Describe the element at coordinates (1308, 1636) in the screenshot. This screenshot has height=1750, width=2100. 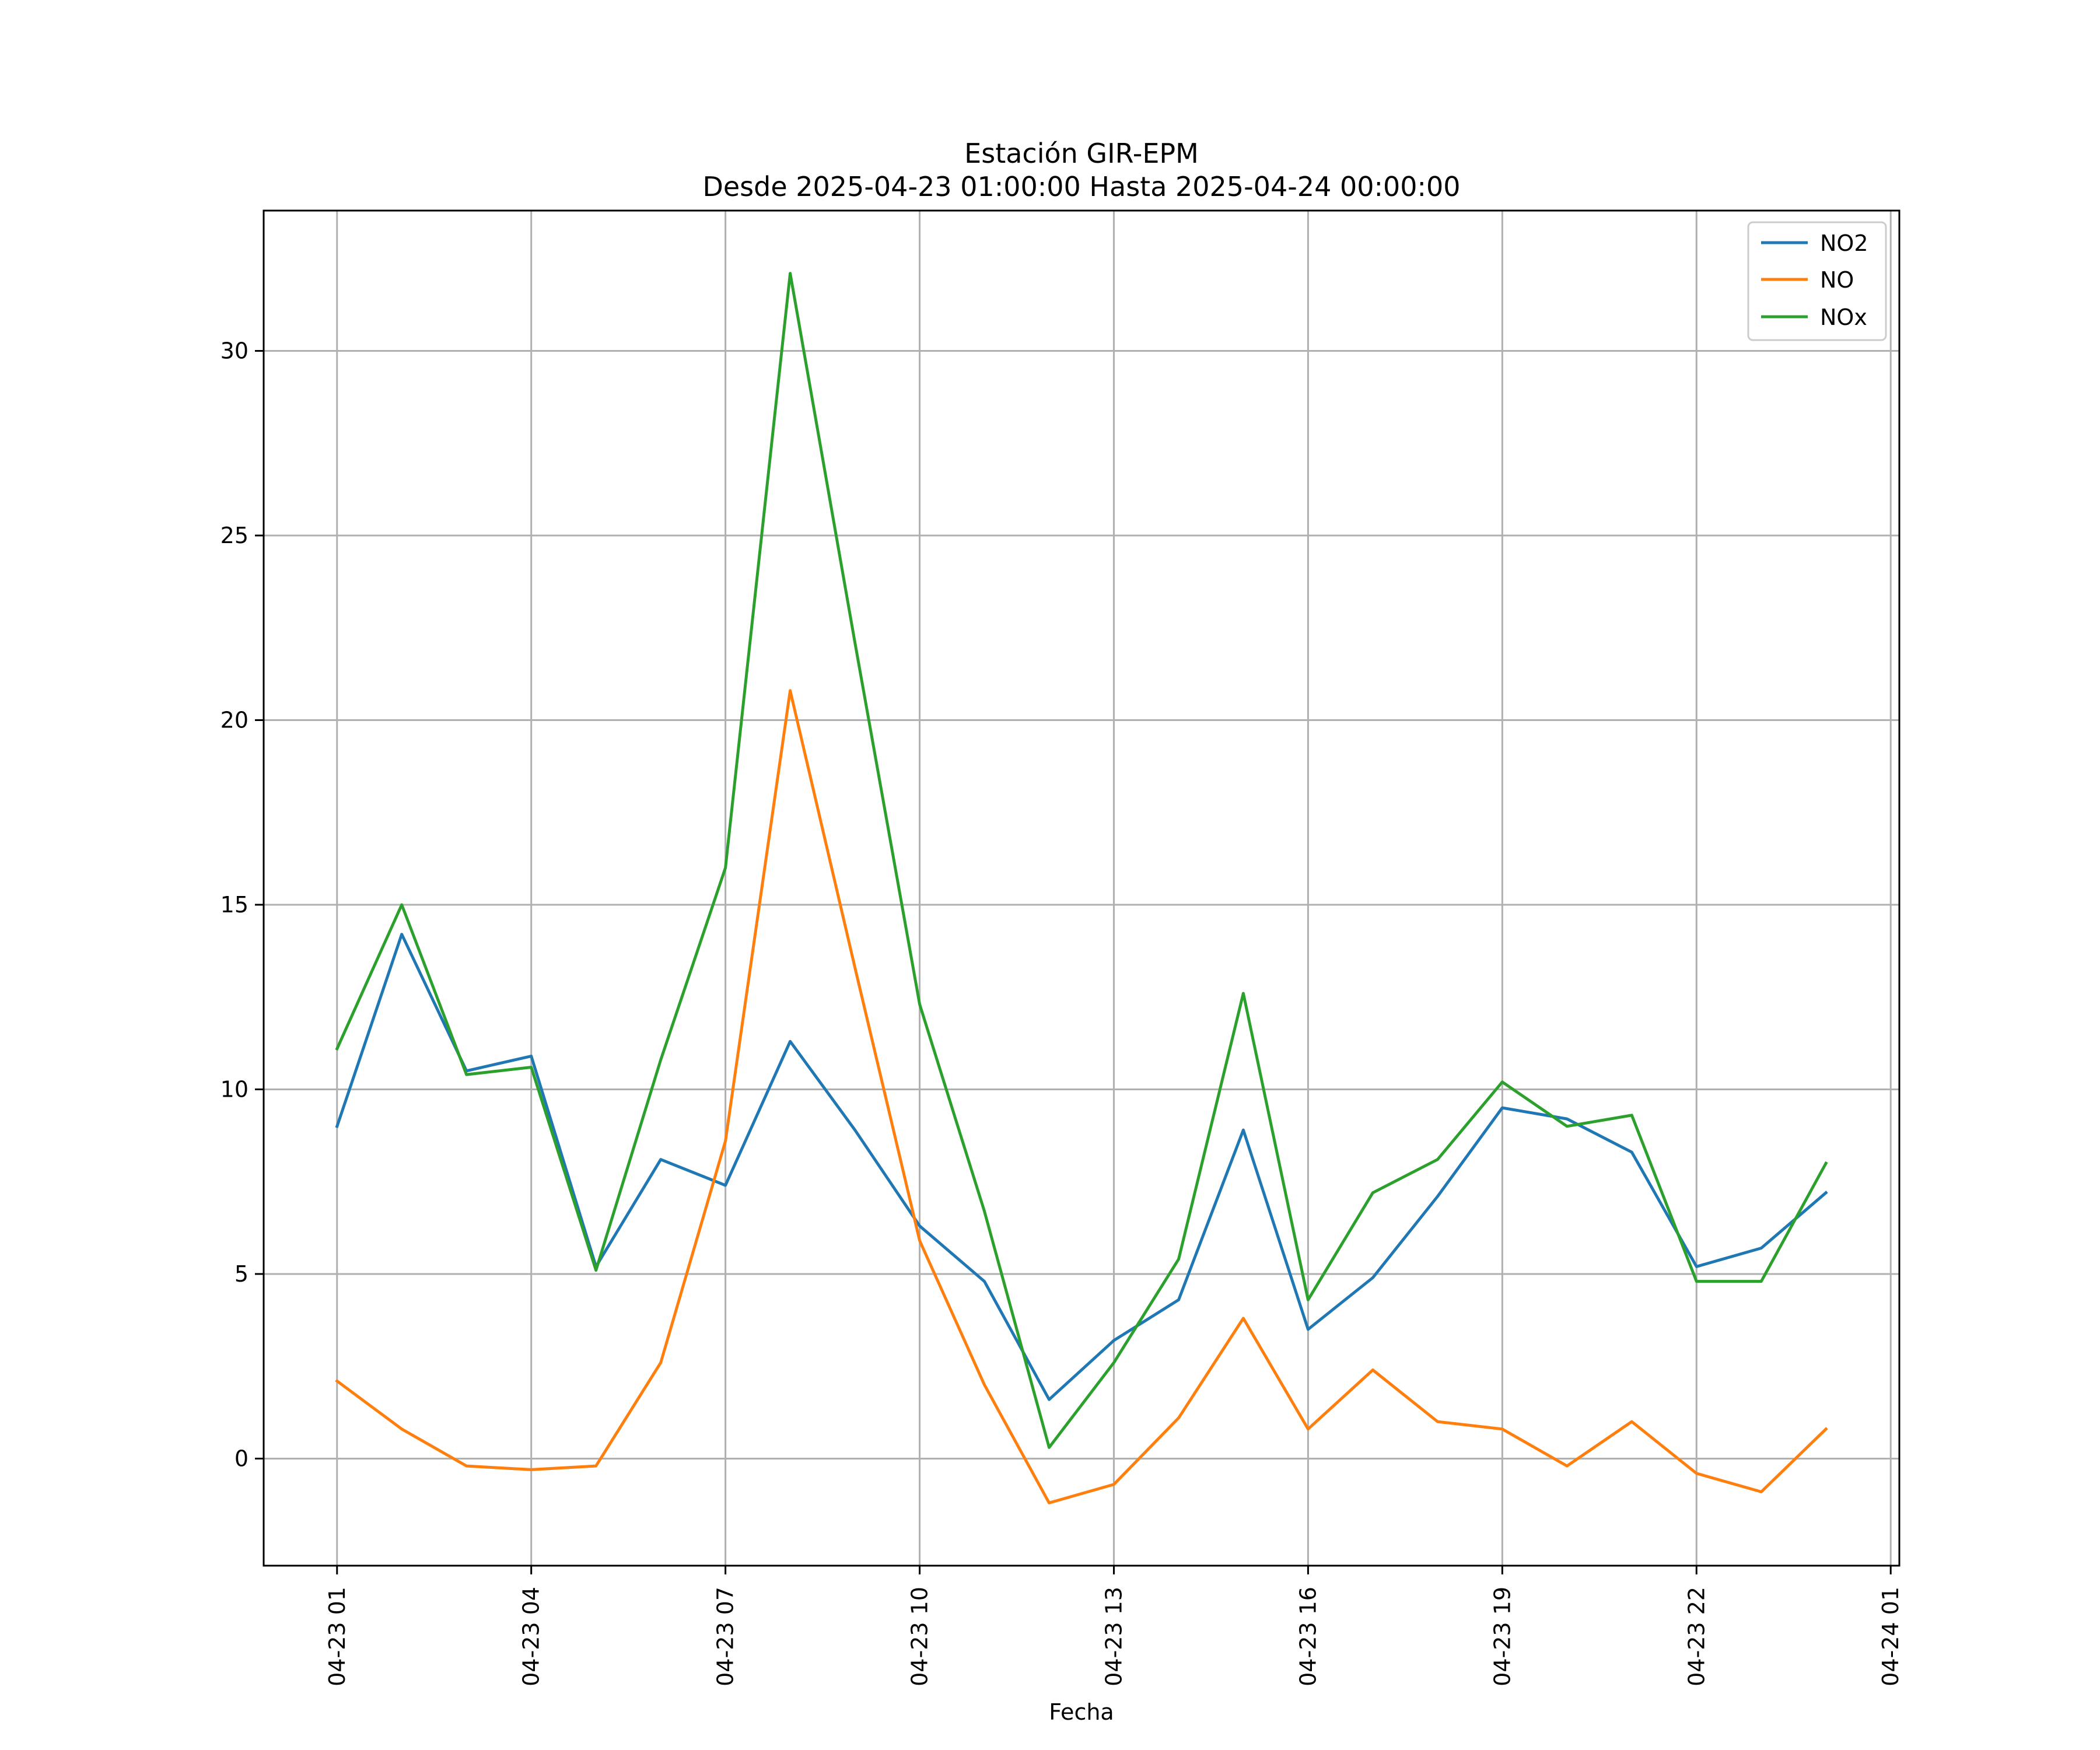
I see `x-tick-label: 04-23 16` at that location.